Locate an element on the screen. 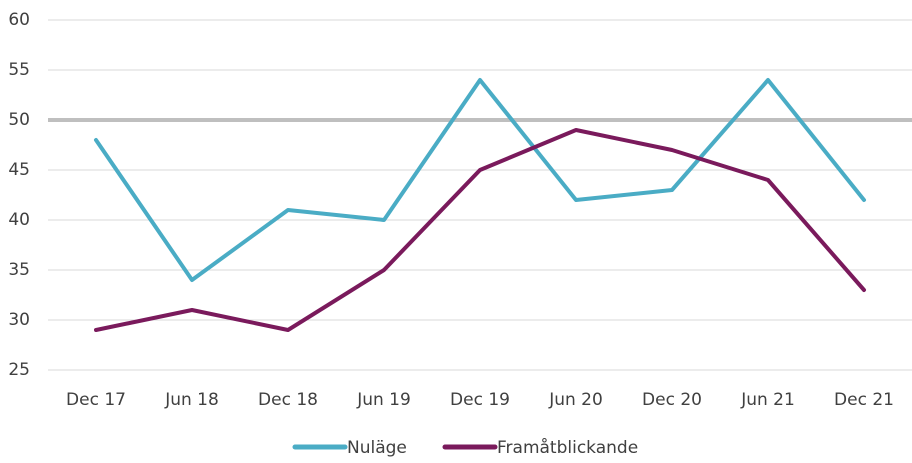  x-tick-label: Dec 21 is located at coordinates (864, 400).